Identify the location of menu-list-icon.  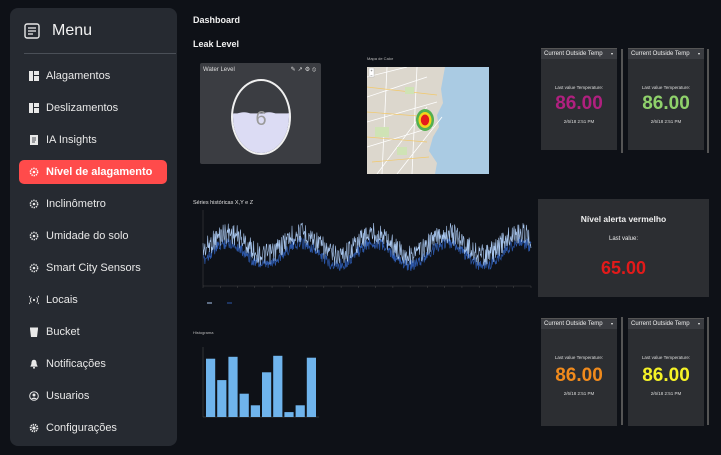
(32, 31).